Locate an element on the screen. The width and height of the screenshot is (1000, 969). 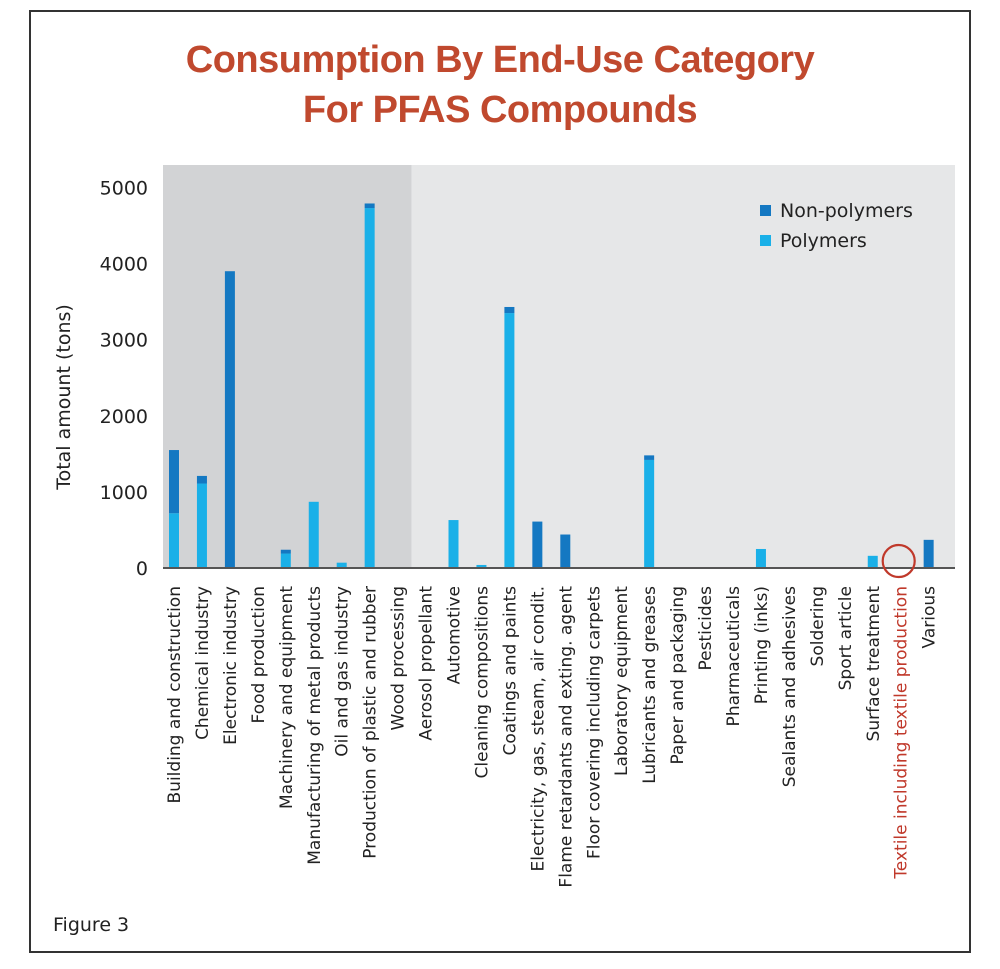
x-tick-label: Oil and gas industry is located at coordinates (343, 671).